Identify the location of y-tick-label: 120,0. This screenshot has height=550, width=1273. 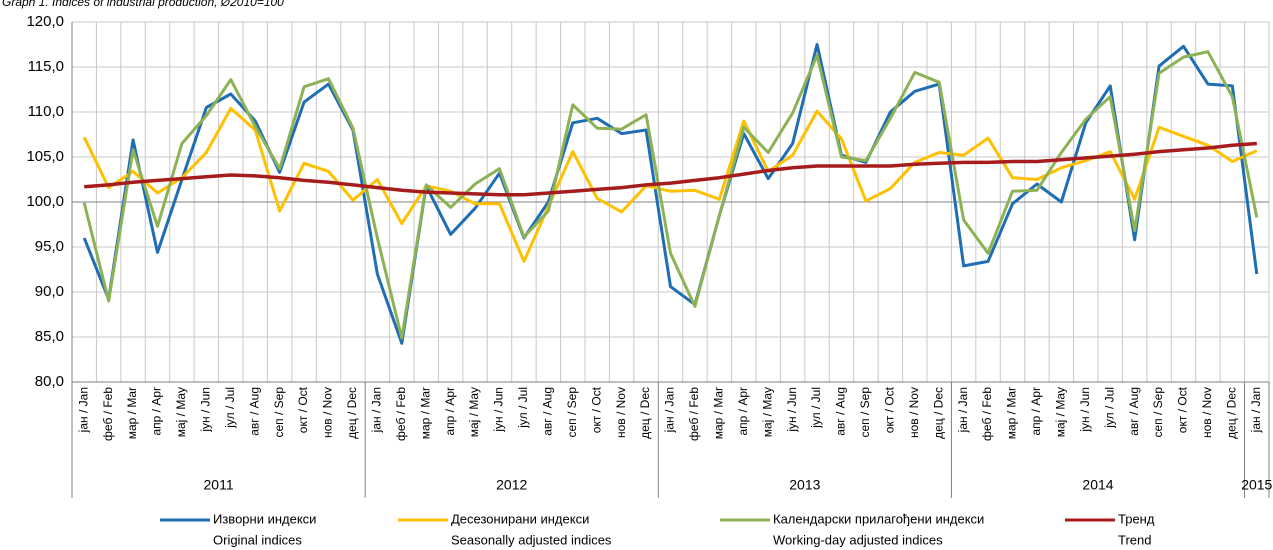
(45, 21).